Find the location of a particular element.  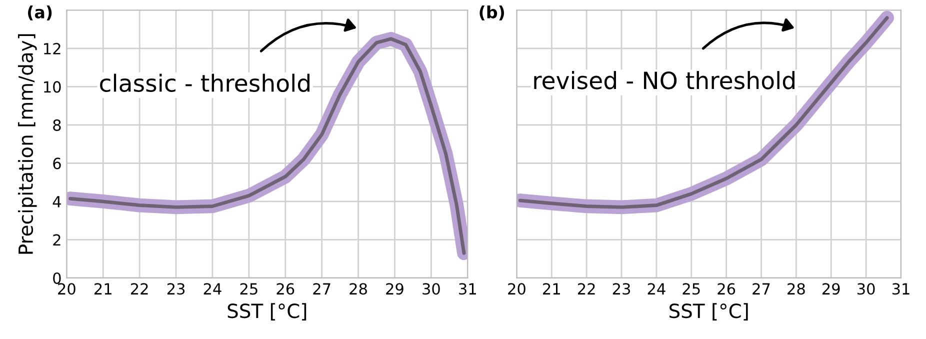

annotation: revised - NO threshold is located at coordinates (664, 80).